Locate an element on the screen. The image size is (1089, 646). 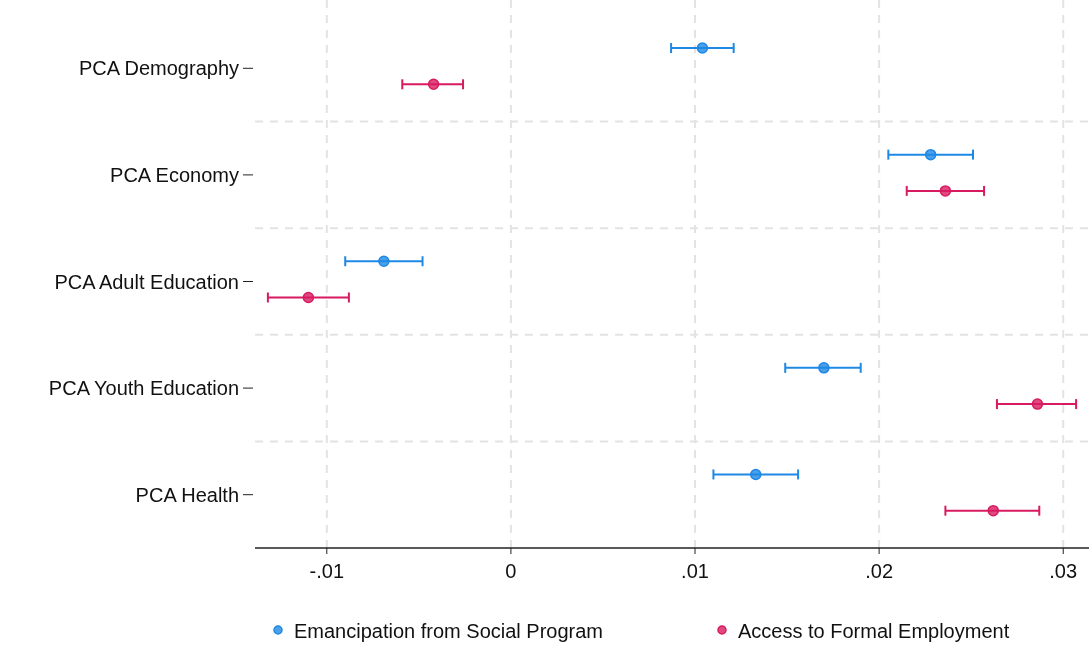
legend-label: Emancipation from Social Program is located at coordinates (449, 631).